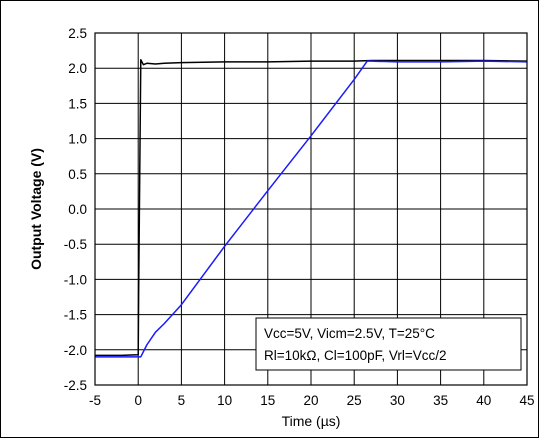 The height and width of the screenshot is (439, 539). What do you see at coordinates (75, 315) in the screenshot?
I see `y-tick-label: -1.5` at bounding box center [75, 315].